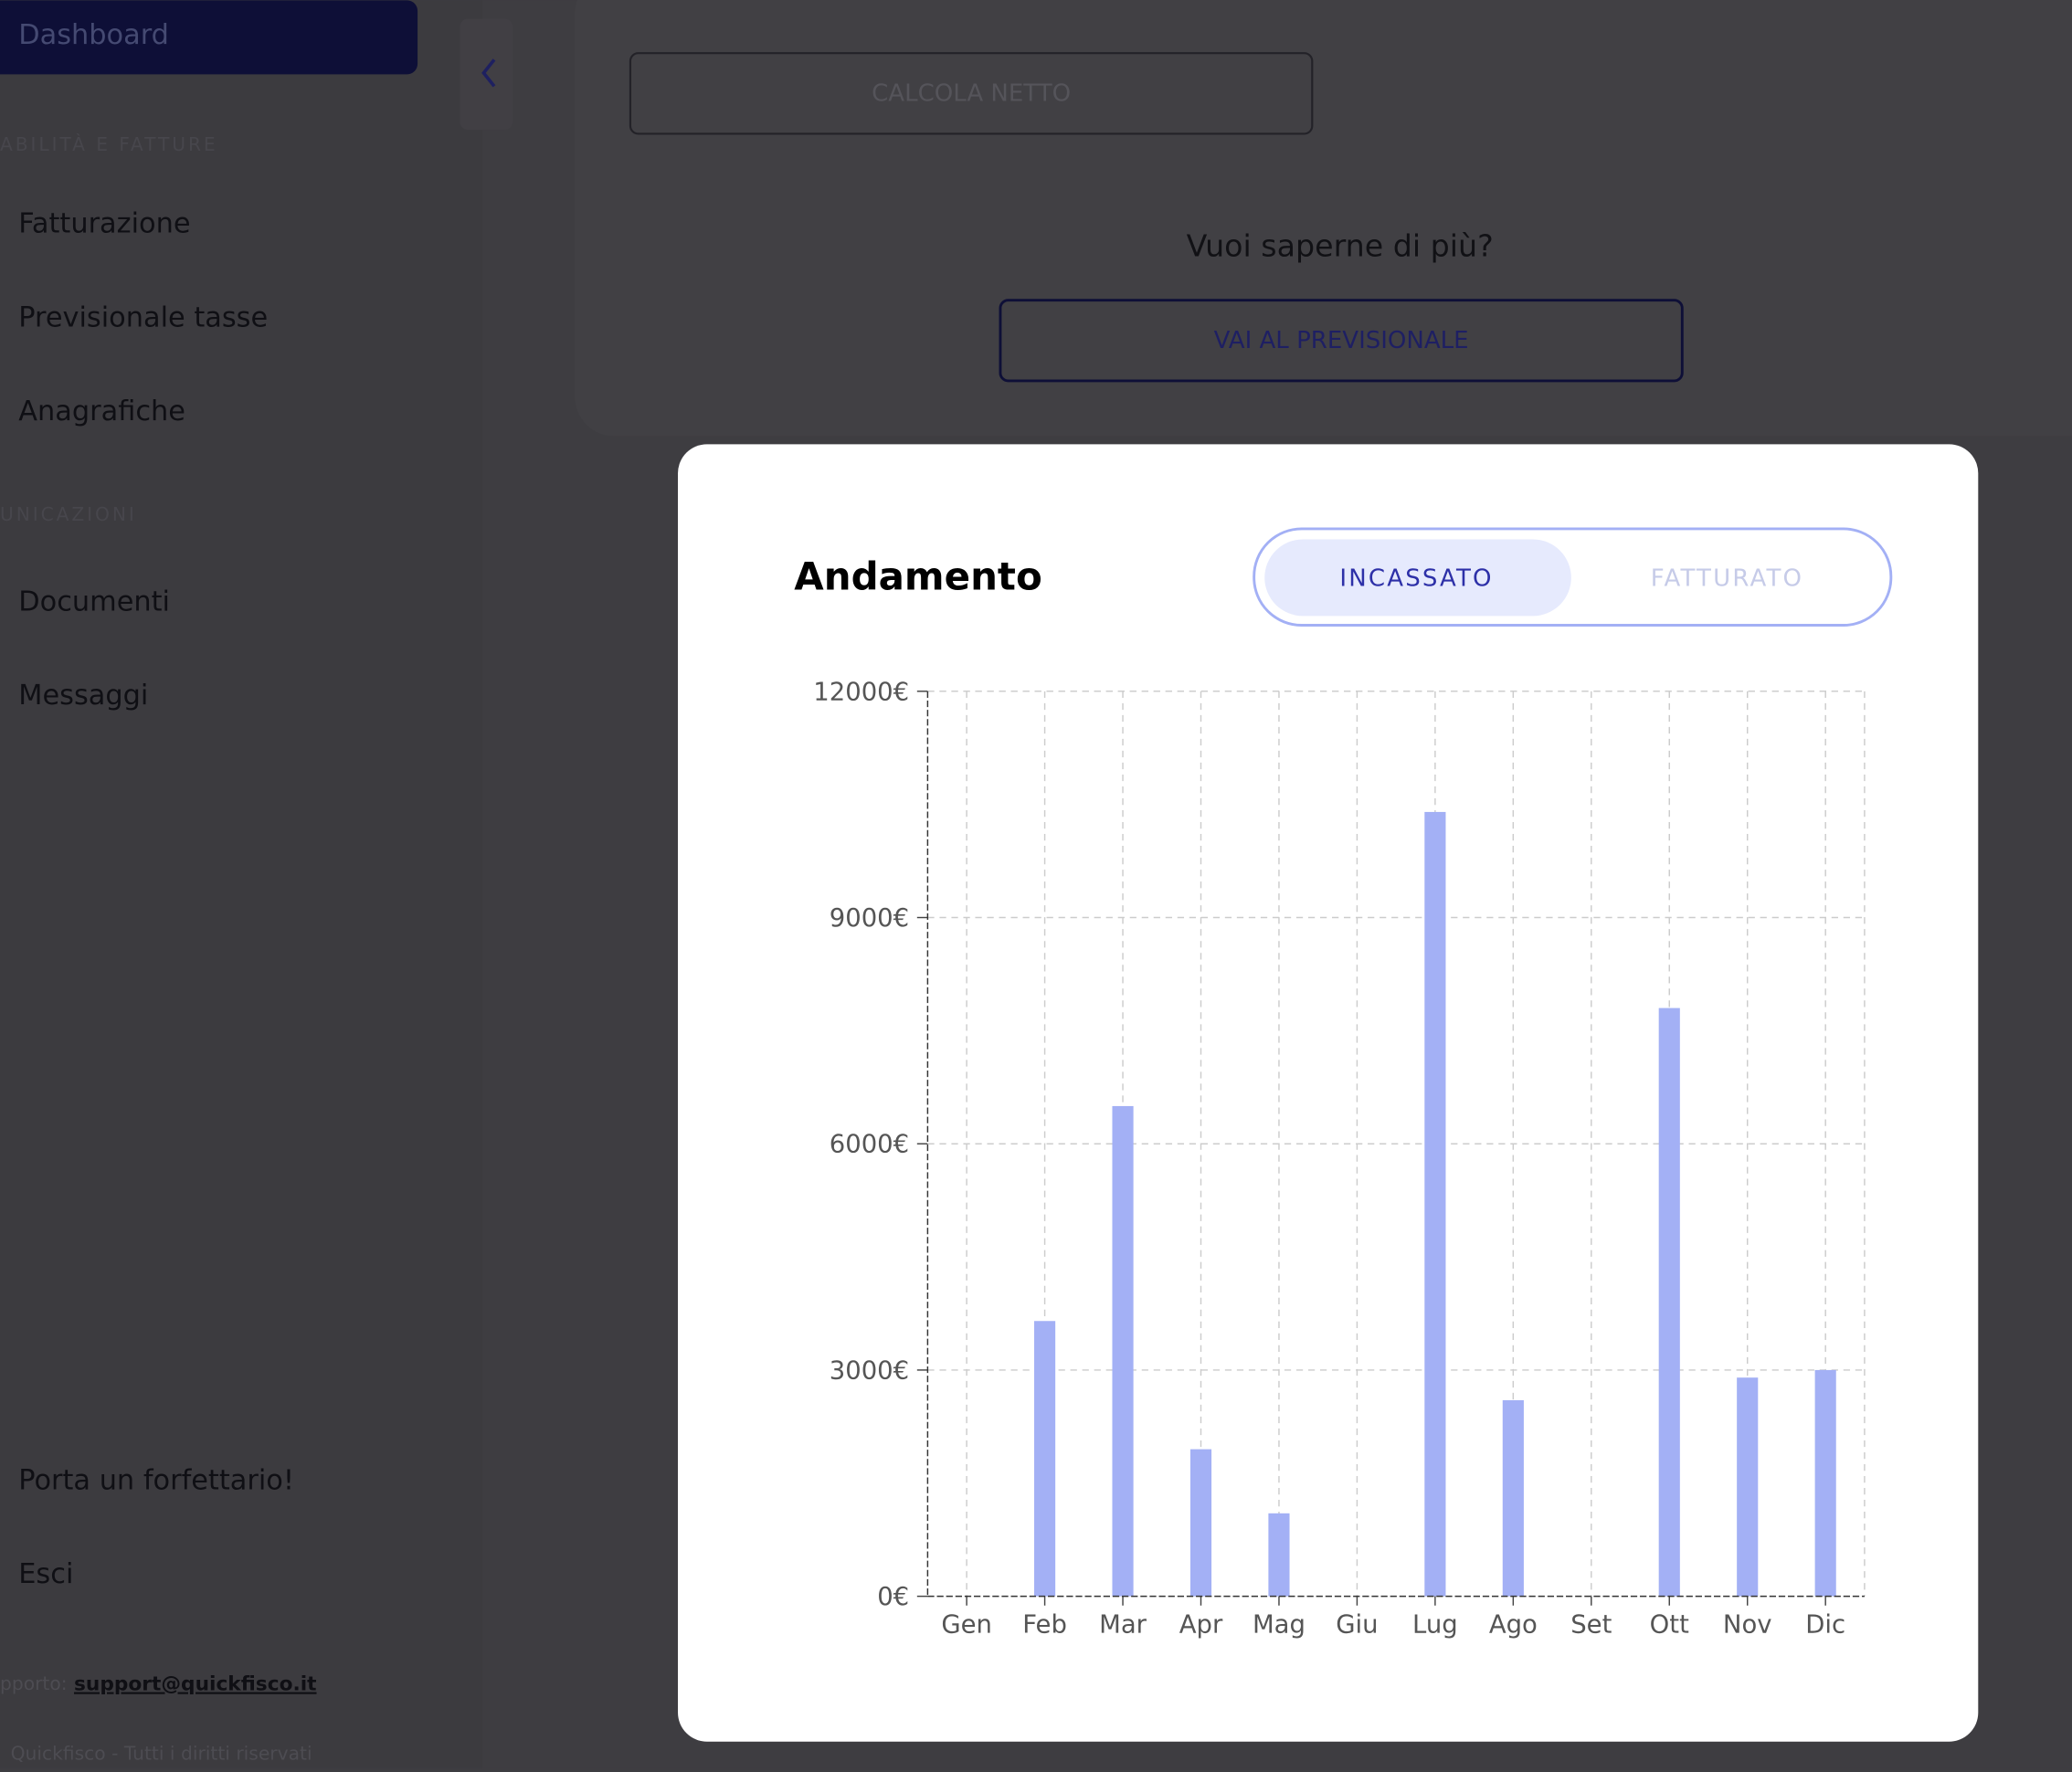  Describe the element at coordinates (966, 1624) in the screenshot. I see `x-tick-label: Gen` at that location.